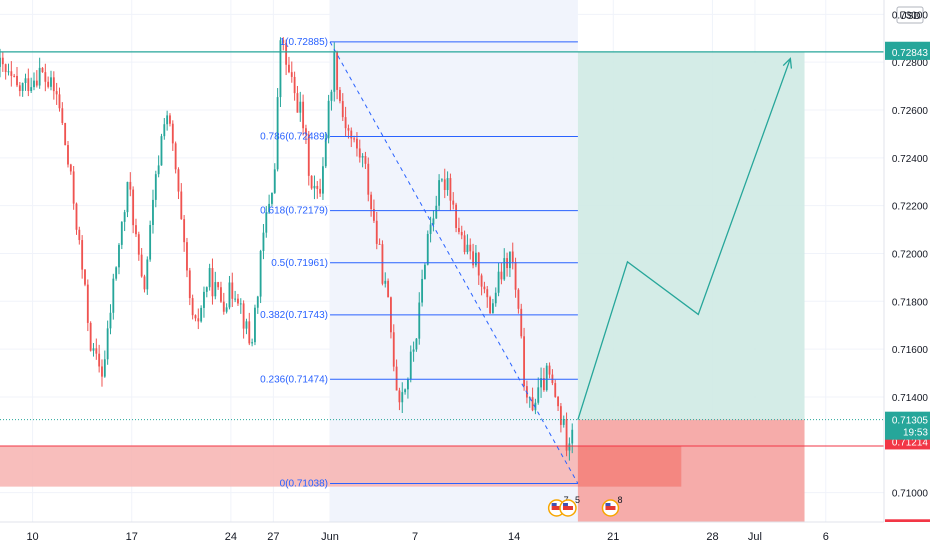  I want to click on price-label: 0.72843, so click(907, 51).